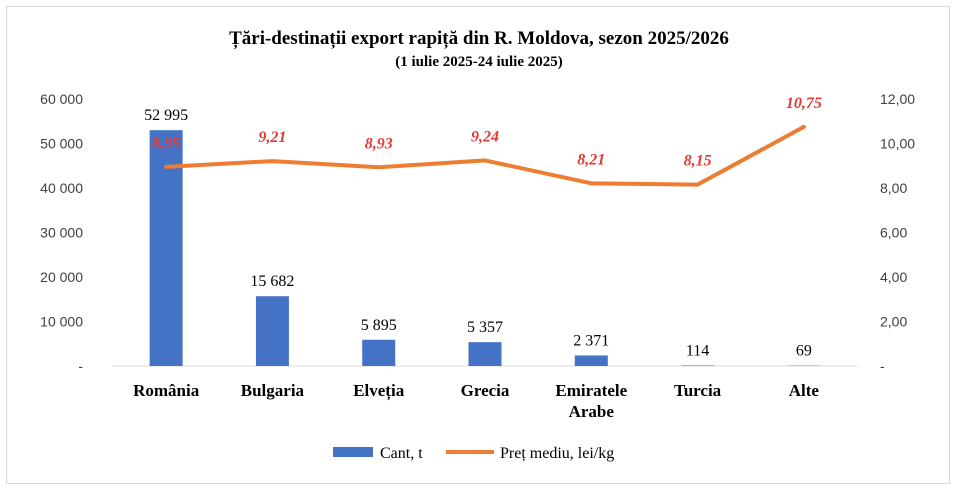  I want to click on legend: Cant, t Preț mediu, lei/kg, so click(473, 453).